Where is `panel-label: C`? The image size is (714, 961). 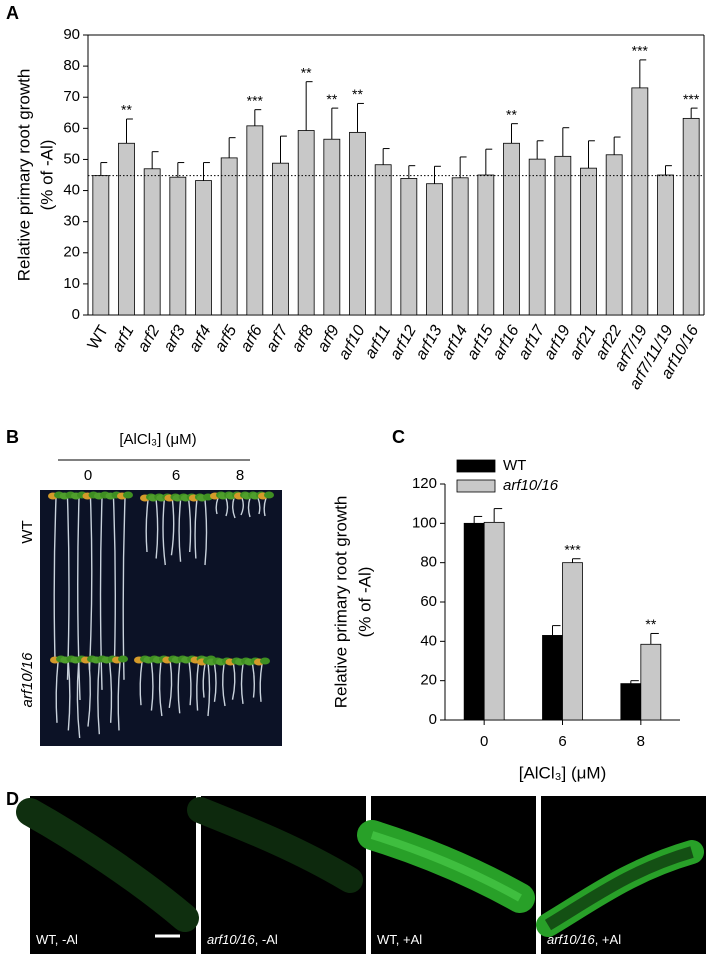 panel-label: C is located at coordinates (398, 437).